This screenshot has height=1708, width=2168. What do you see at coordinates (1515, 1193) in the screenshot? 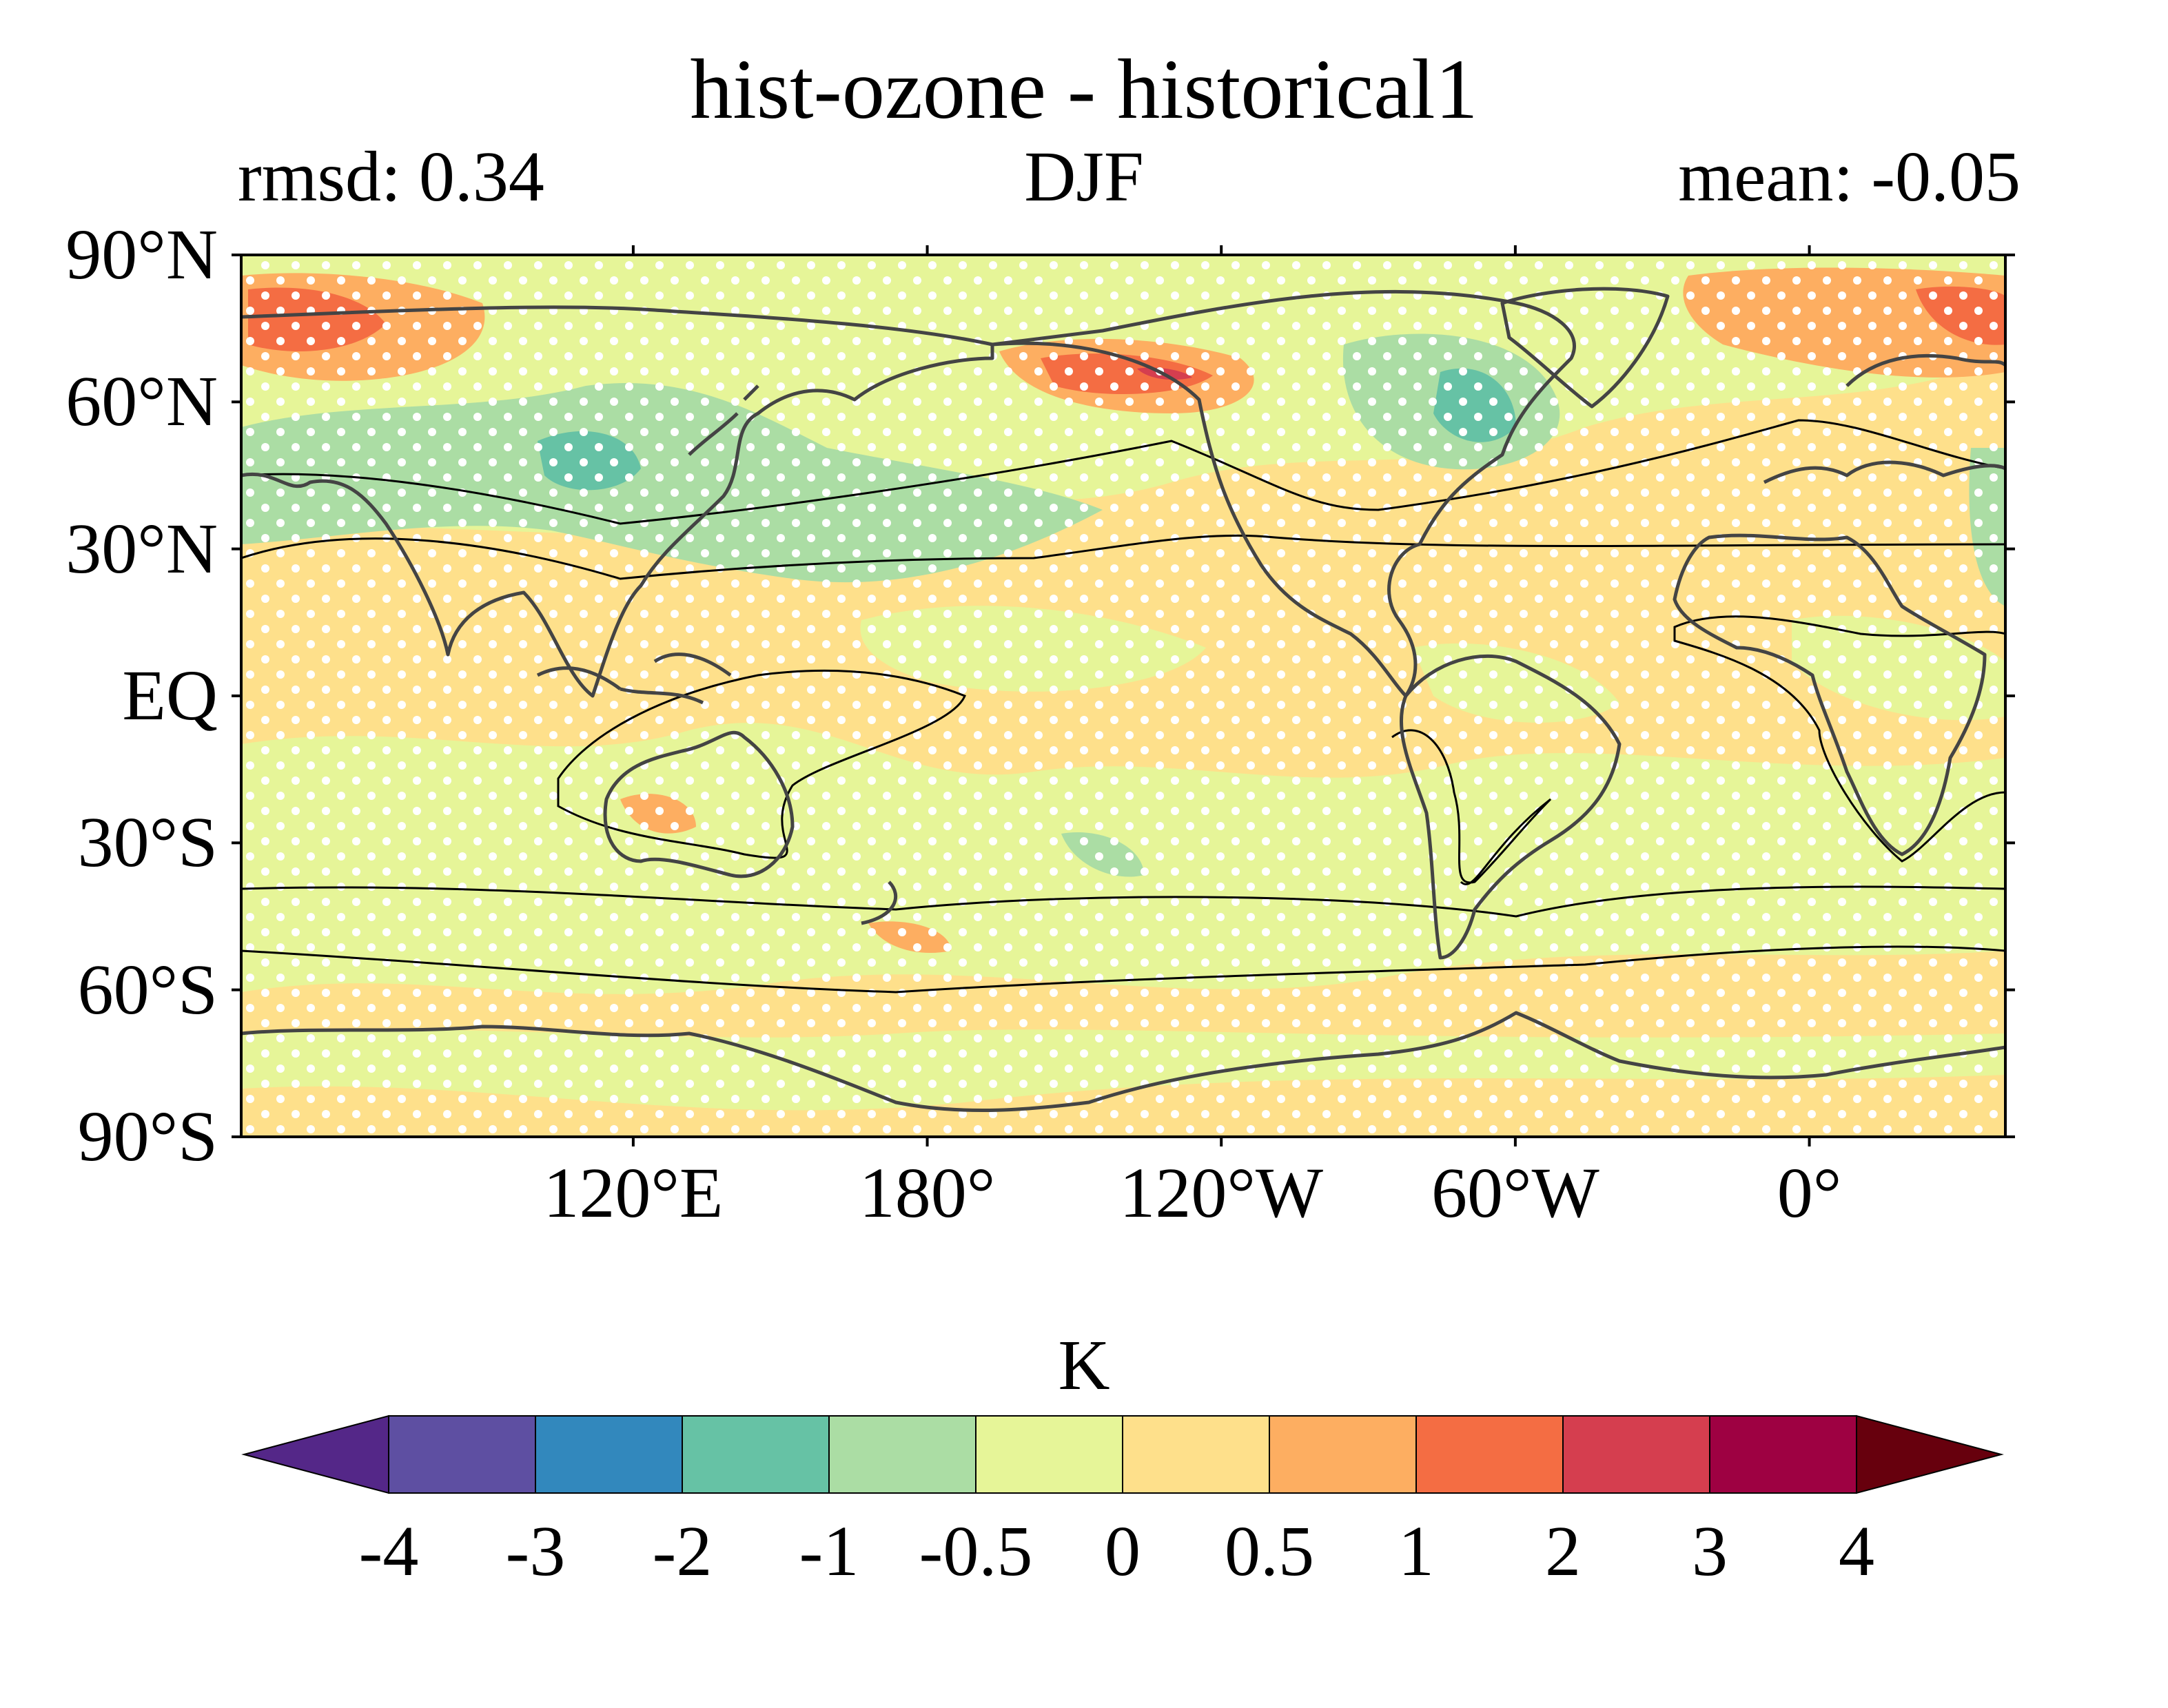
I see `lon-tick-label: 60°W` at bounding box center [1515, 1193].